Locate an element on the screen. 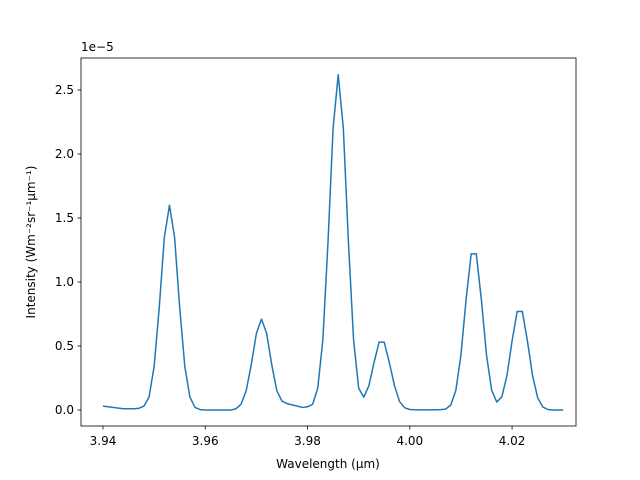 The height and width of the screenshot is (480, 640). x-axis-label: Wavelength (μm) is located at coordinates (328, 464).